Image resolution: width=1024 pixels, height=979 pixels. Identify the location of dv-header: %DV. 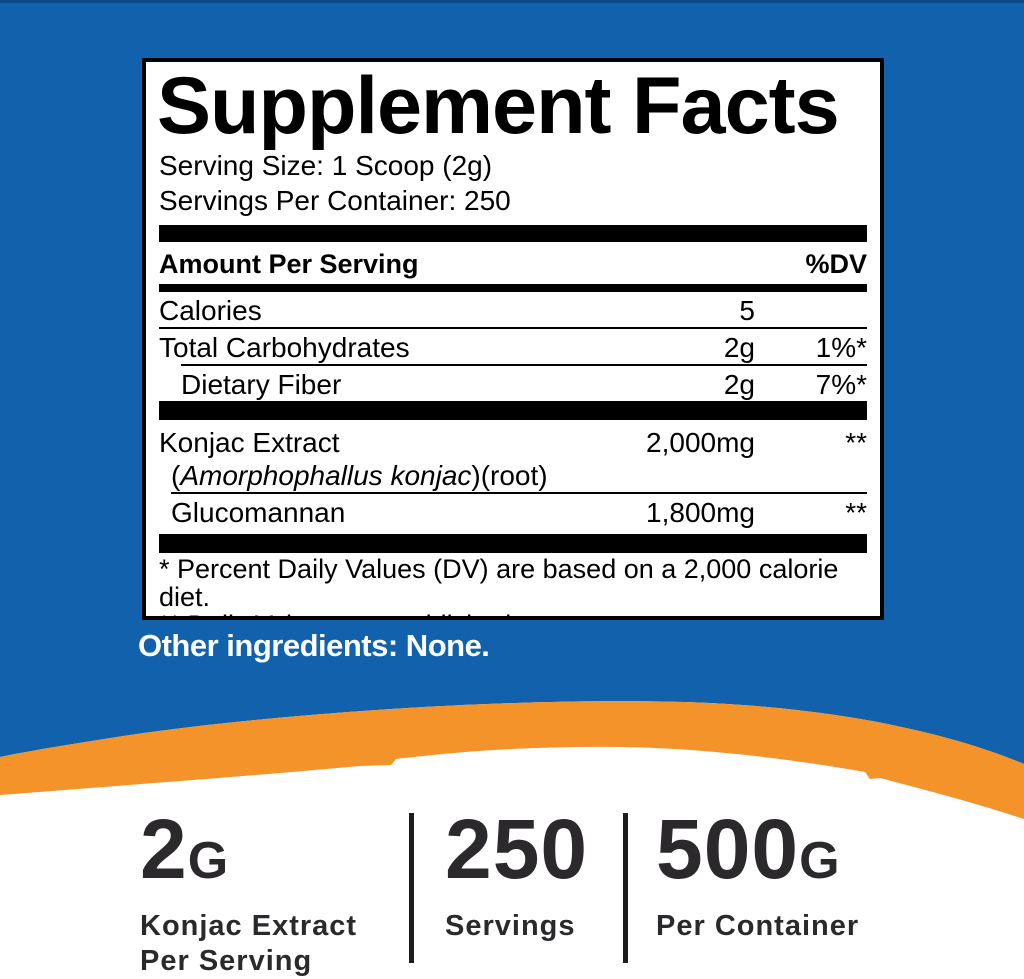
(836, 264).